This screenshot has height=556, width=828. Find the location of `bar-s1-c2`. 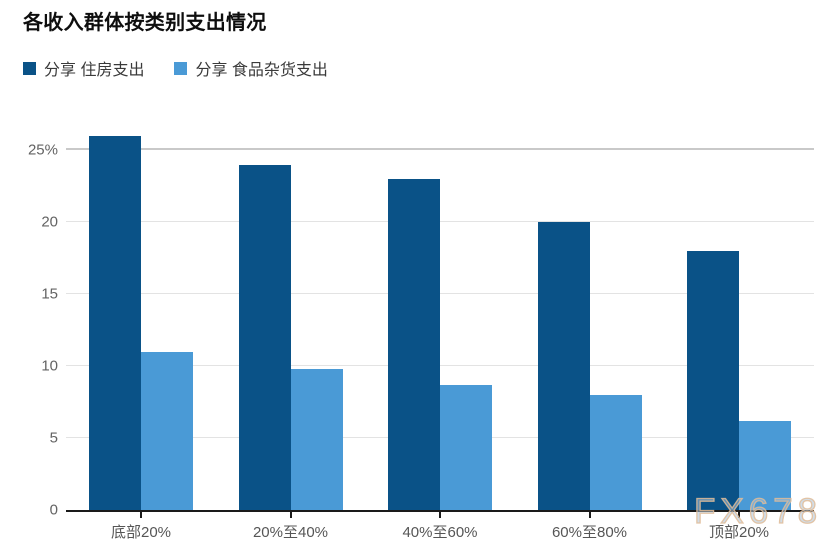

bar-s1-c2 is located at coordinates (466, 447).